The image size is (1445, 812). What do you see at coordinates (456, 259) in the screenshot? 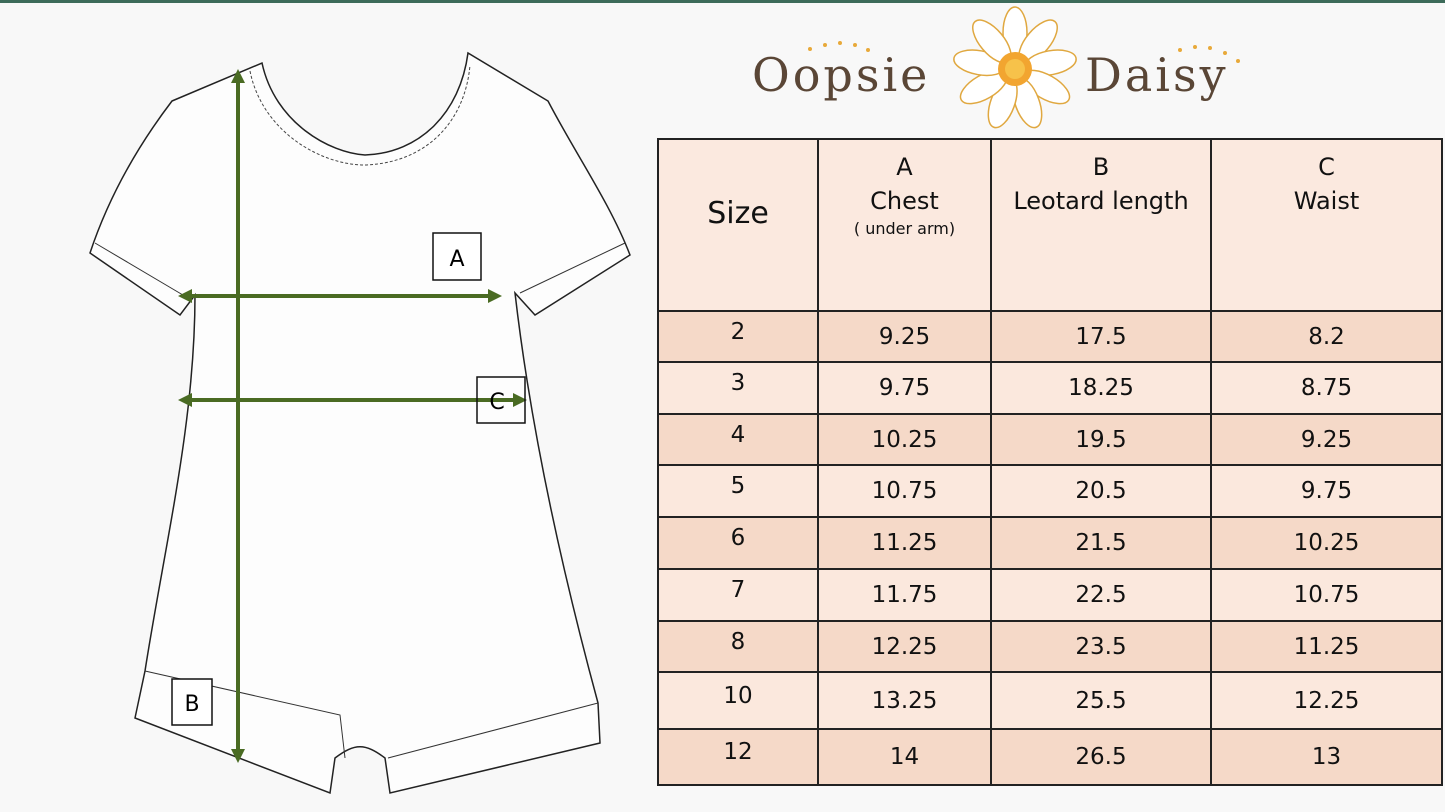
I see `diagram-label: A` at bounding box center [456, 259].